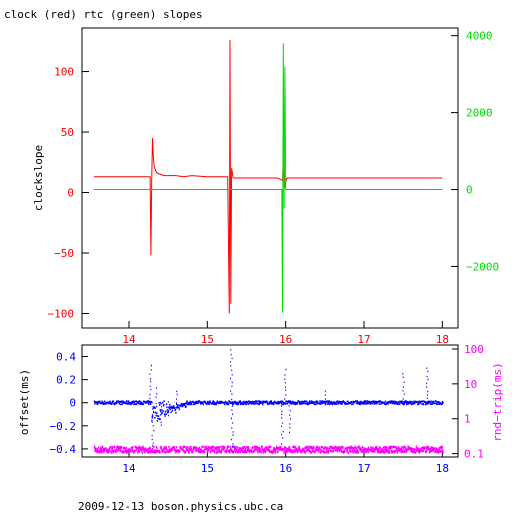 The image size is (512, 512). Describe the element at coordinates (207, 339) in the screenshot. I see `top-x-tick-label: 15` at that location.